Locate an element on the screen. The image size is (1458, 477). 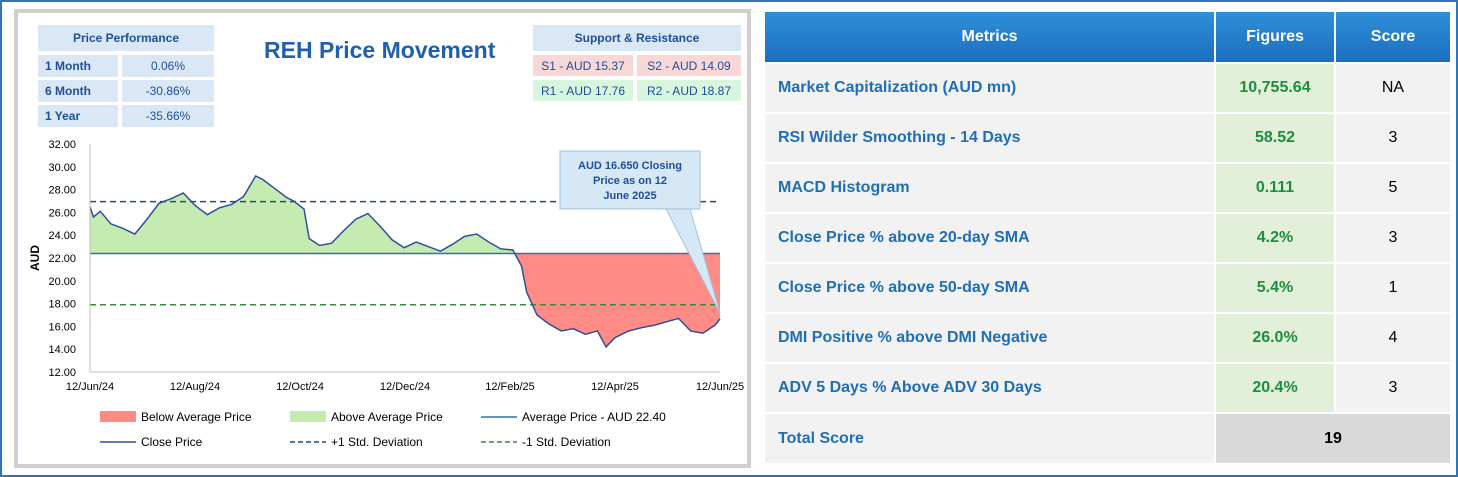
y-axis-label: AUD is located at coordinates (35, 258).